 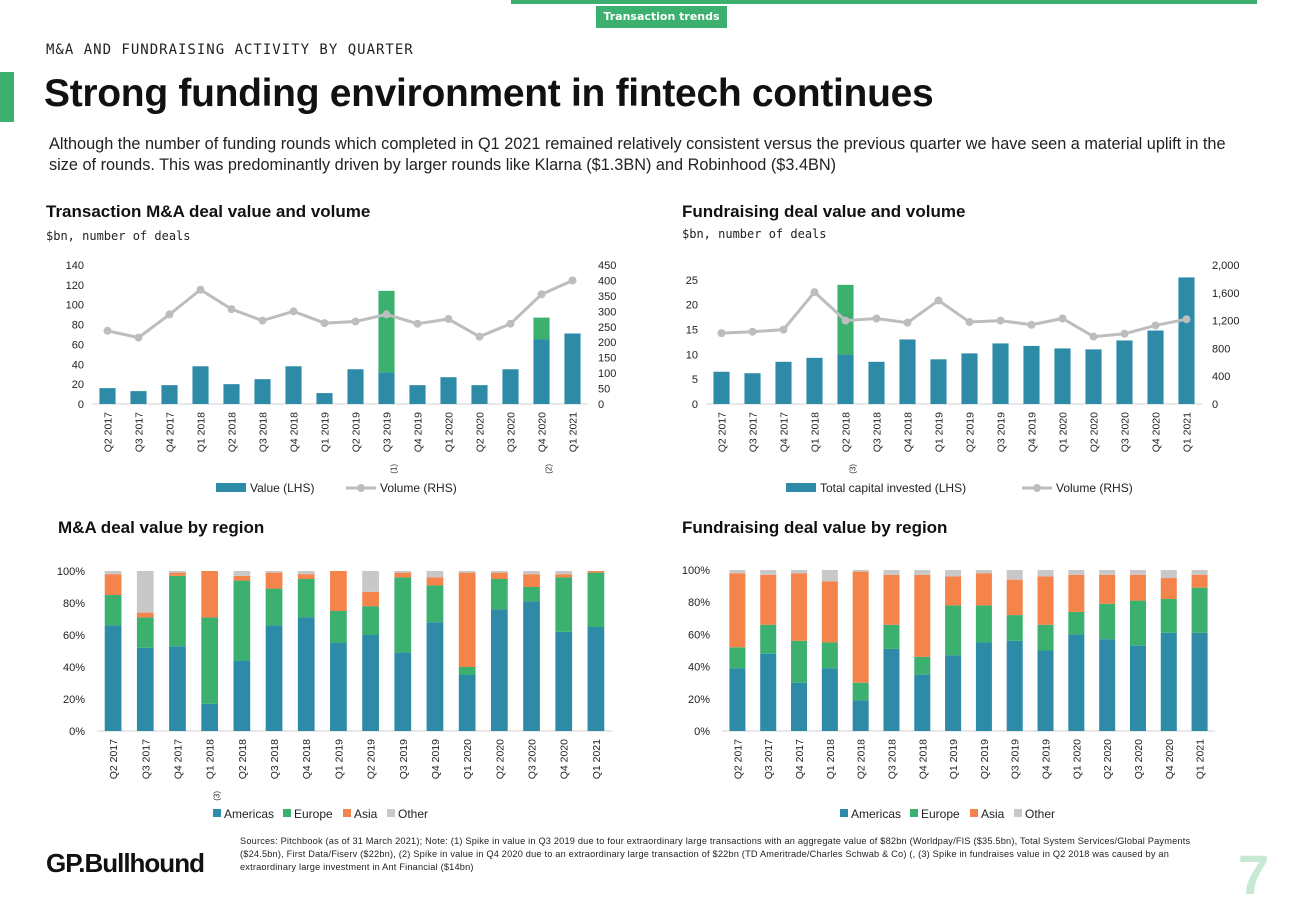 I want to click on ma-y-left-tick: 40, so click(x=78, y=365).